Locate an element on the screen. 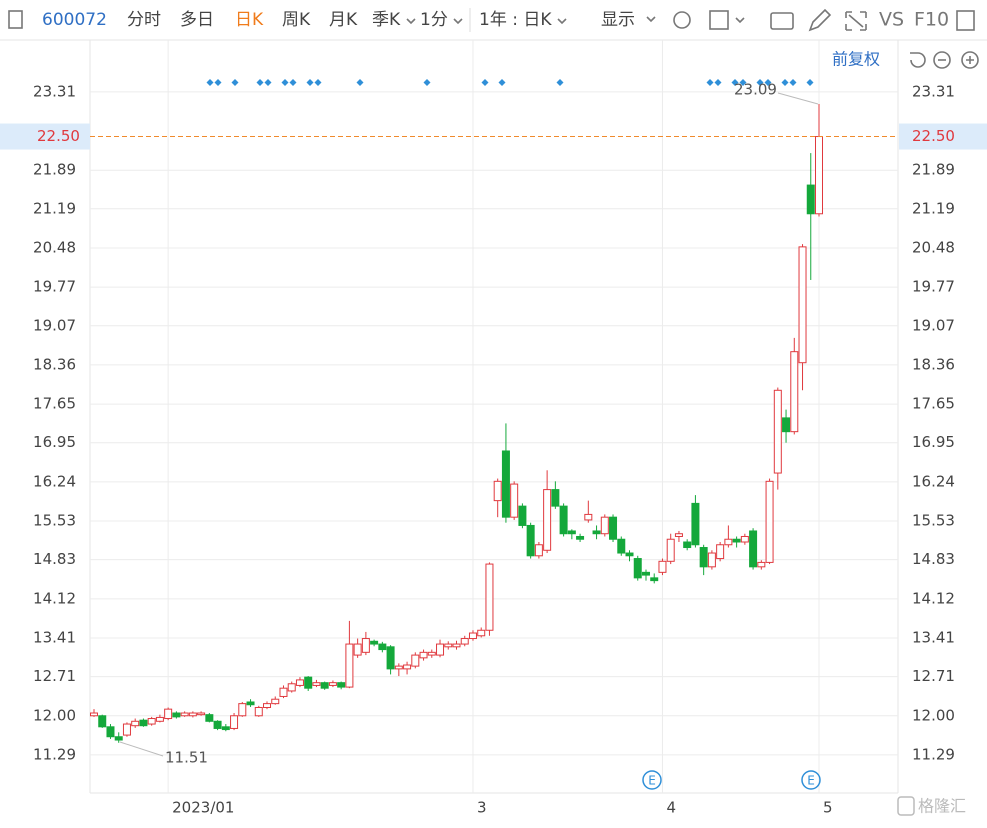  y-tick-label: 12.00 is located at coordinates (933, 715).